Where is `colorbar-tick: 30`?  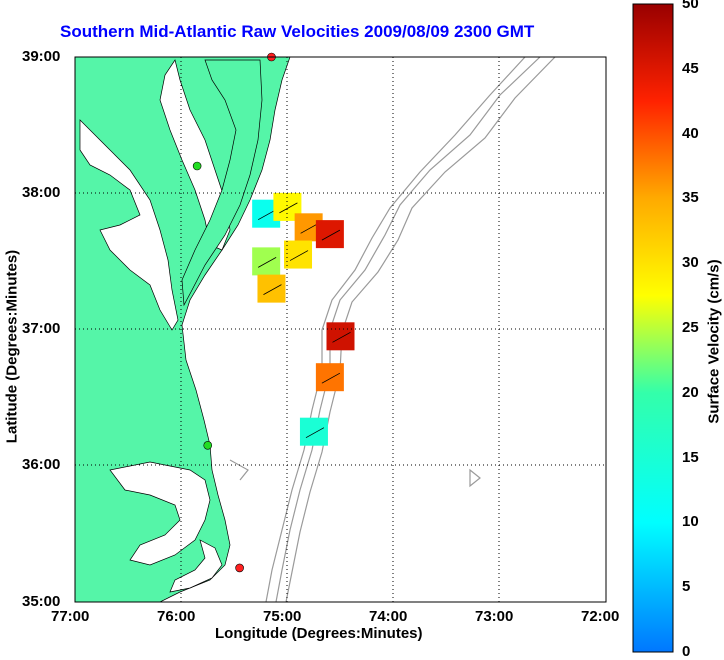
colorbar-tick: 30 is located at coordinates (690, 263).